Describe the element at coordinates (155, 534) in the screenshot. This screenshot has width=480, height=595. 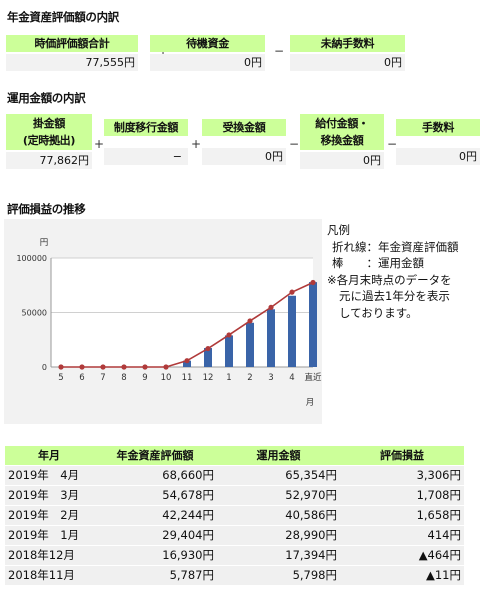
I see `cell-asset-valuation: 29,404円` at that location.